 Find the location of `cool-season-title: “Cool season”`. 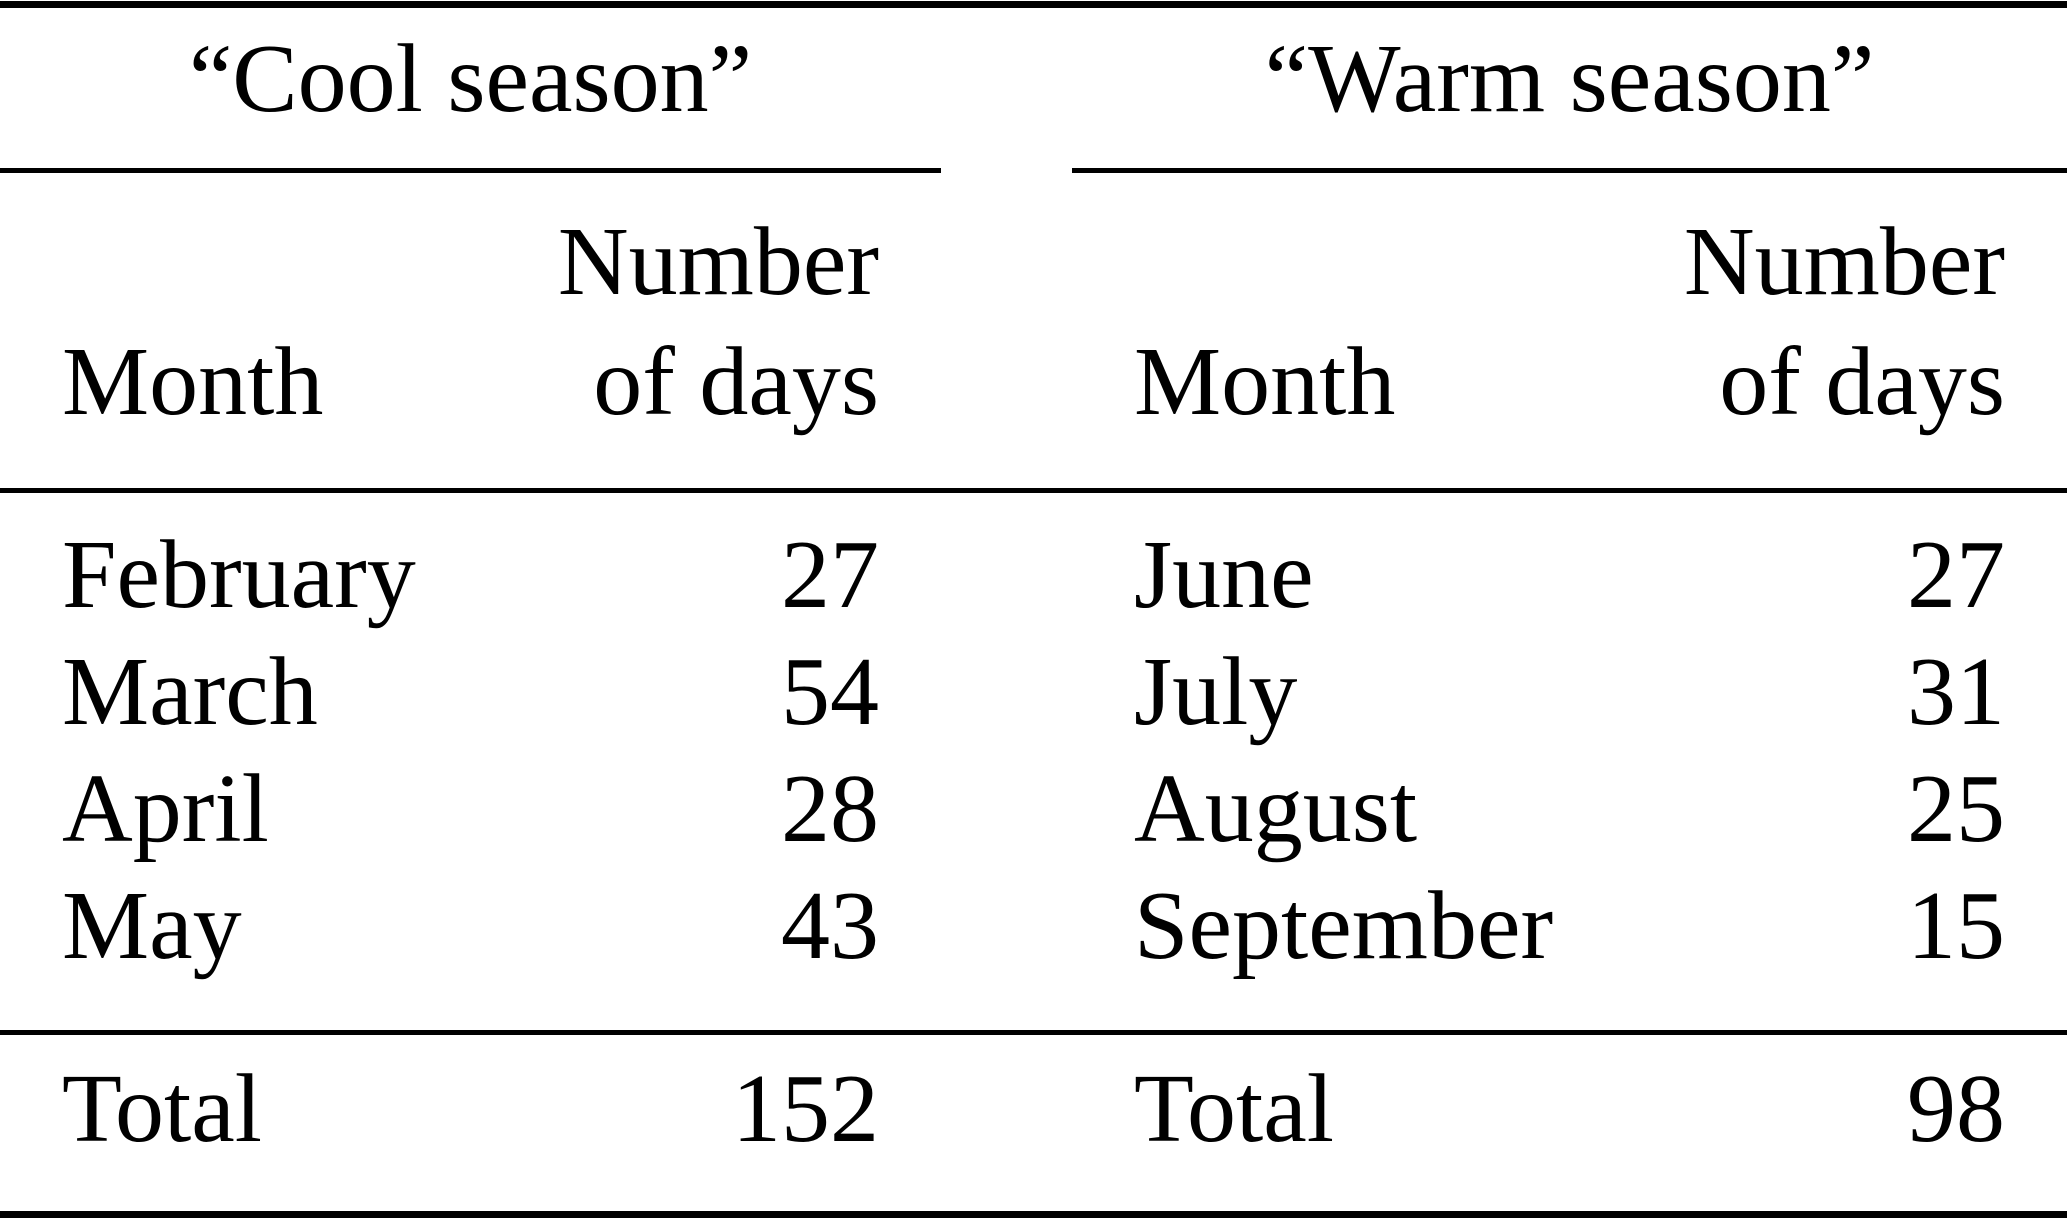

cool-season-title: “Cool season” is located at coordinates (470, 79).